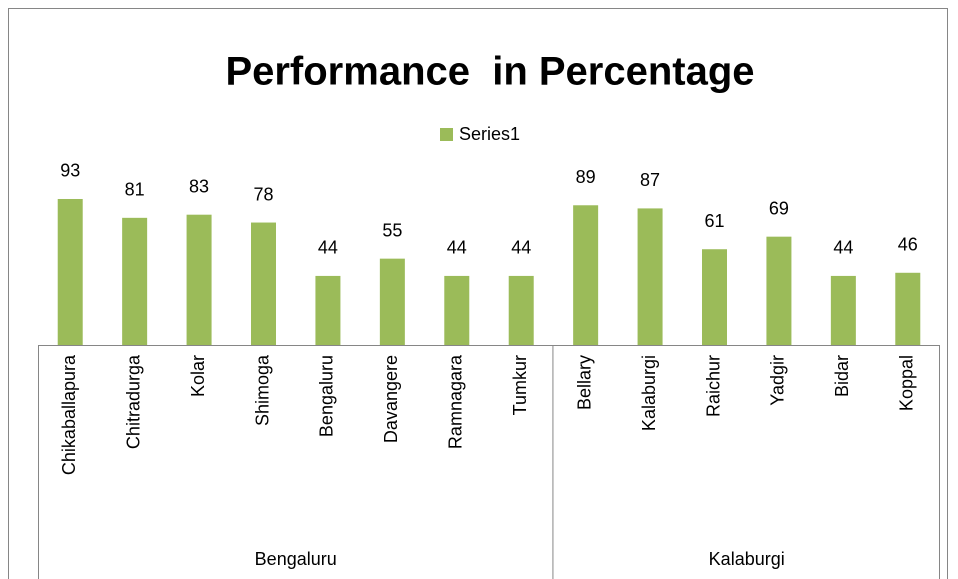  What do you see at coordinates (778, 380) in the screenshot?
I see `x-tick-label: Yadgir` at bounding box center [778, 380].